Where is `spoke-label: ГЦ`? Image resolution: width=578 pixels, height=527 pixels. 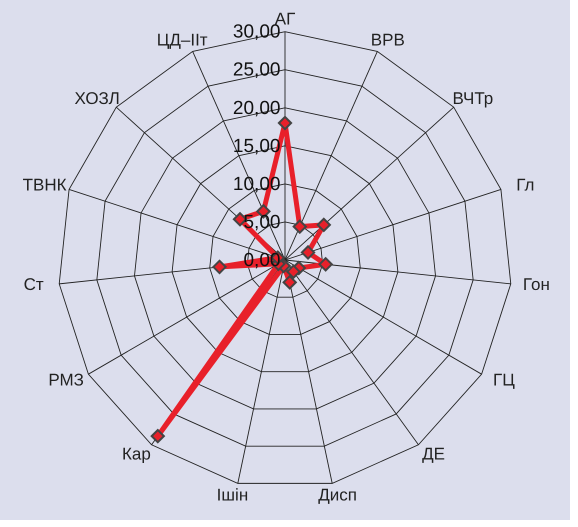 spoke-label: ГЦ is located at coordinates (504, 380).